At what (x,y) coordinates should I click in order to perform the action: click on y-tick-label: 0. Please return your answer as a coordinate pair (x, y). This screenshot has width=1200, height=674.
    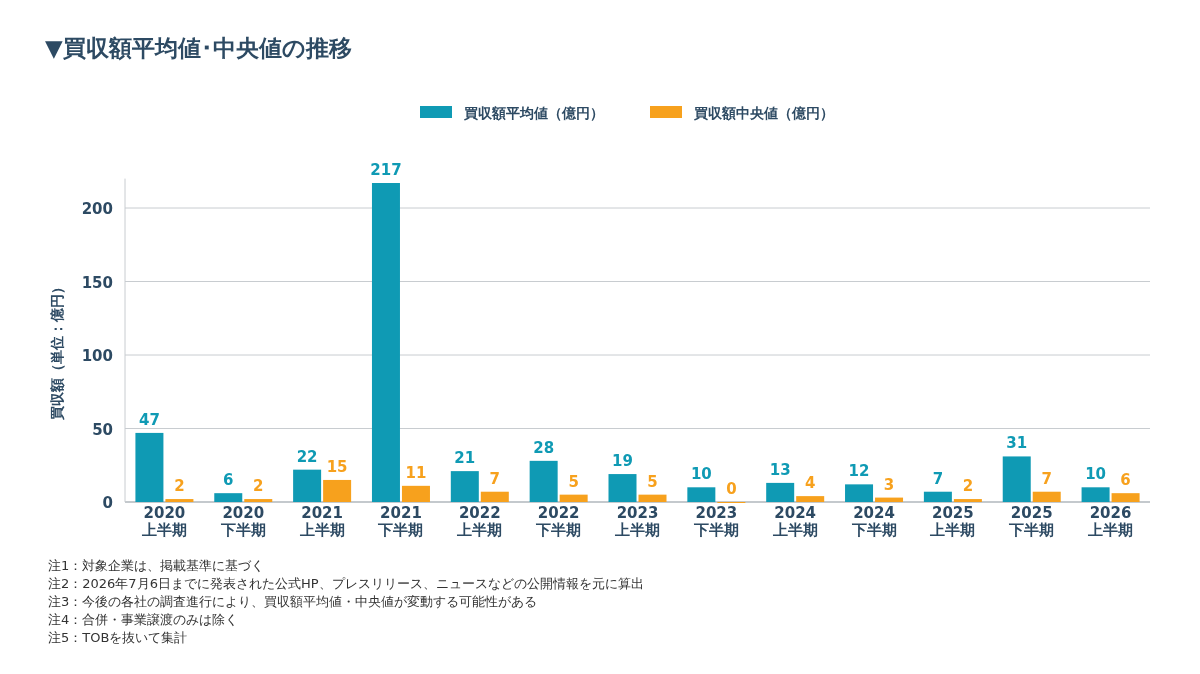
    Looking at the image, I should click on (107, 503).